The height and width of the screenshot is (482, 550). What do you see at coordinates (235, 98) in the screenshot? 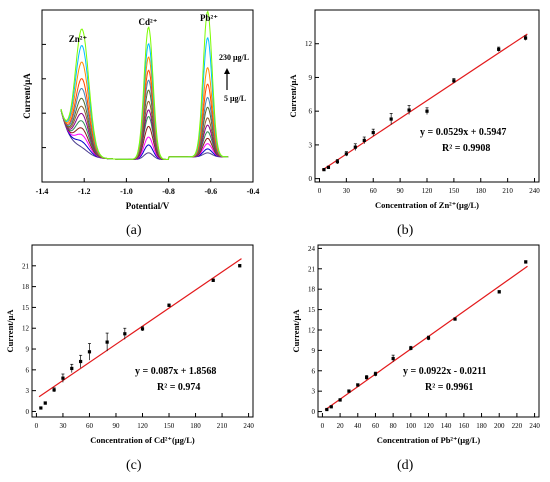
I see `annotation-low: 5 μg/L` at bounding box center [235, 98].